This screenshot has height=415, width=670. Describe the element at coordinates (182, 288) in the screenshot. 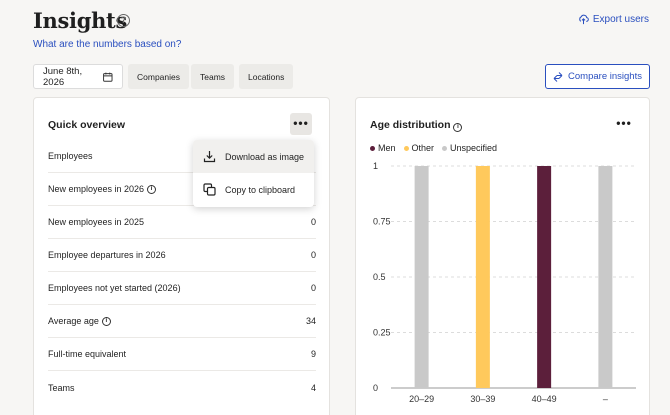

I see `overview-row: Employees not yet started (2026) 0` at that location.